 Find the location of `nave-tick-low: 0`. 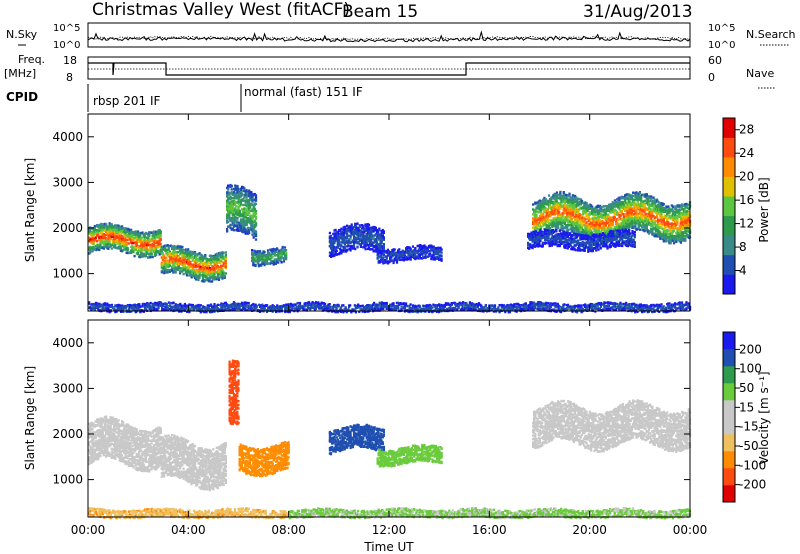

nave-tick-low: 0 is located at coordinates (711, 77).